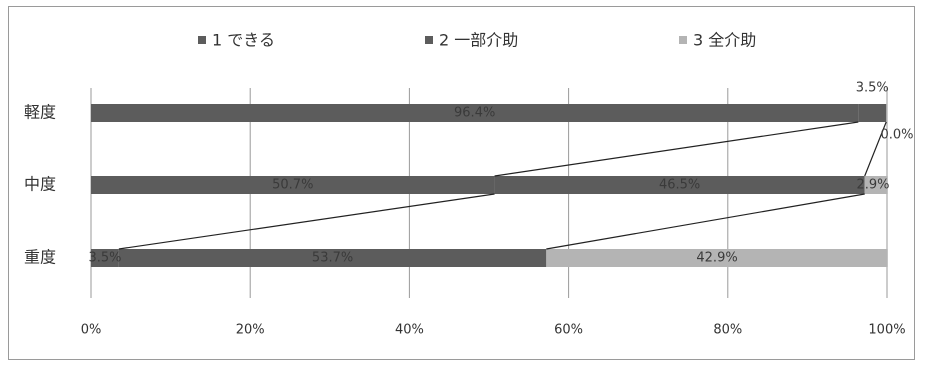  Describe the element at coordinates (40, 112) in the screenshot. I see `category-label: 軽度` at that location.